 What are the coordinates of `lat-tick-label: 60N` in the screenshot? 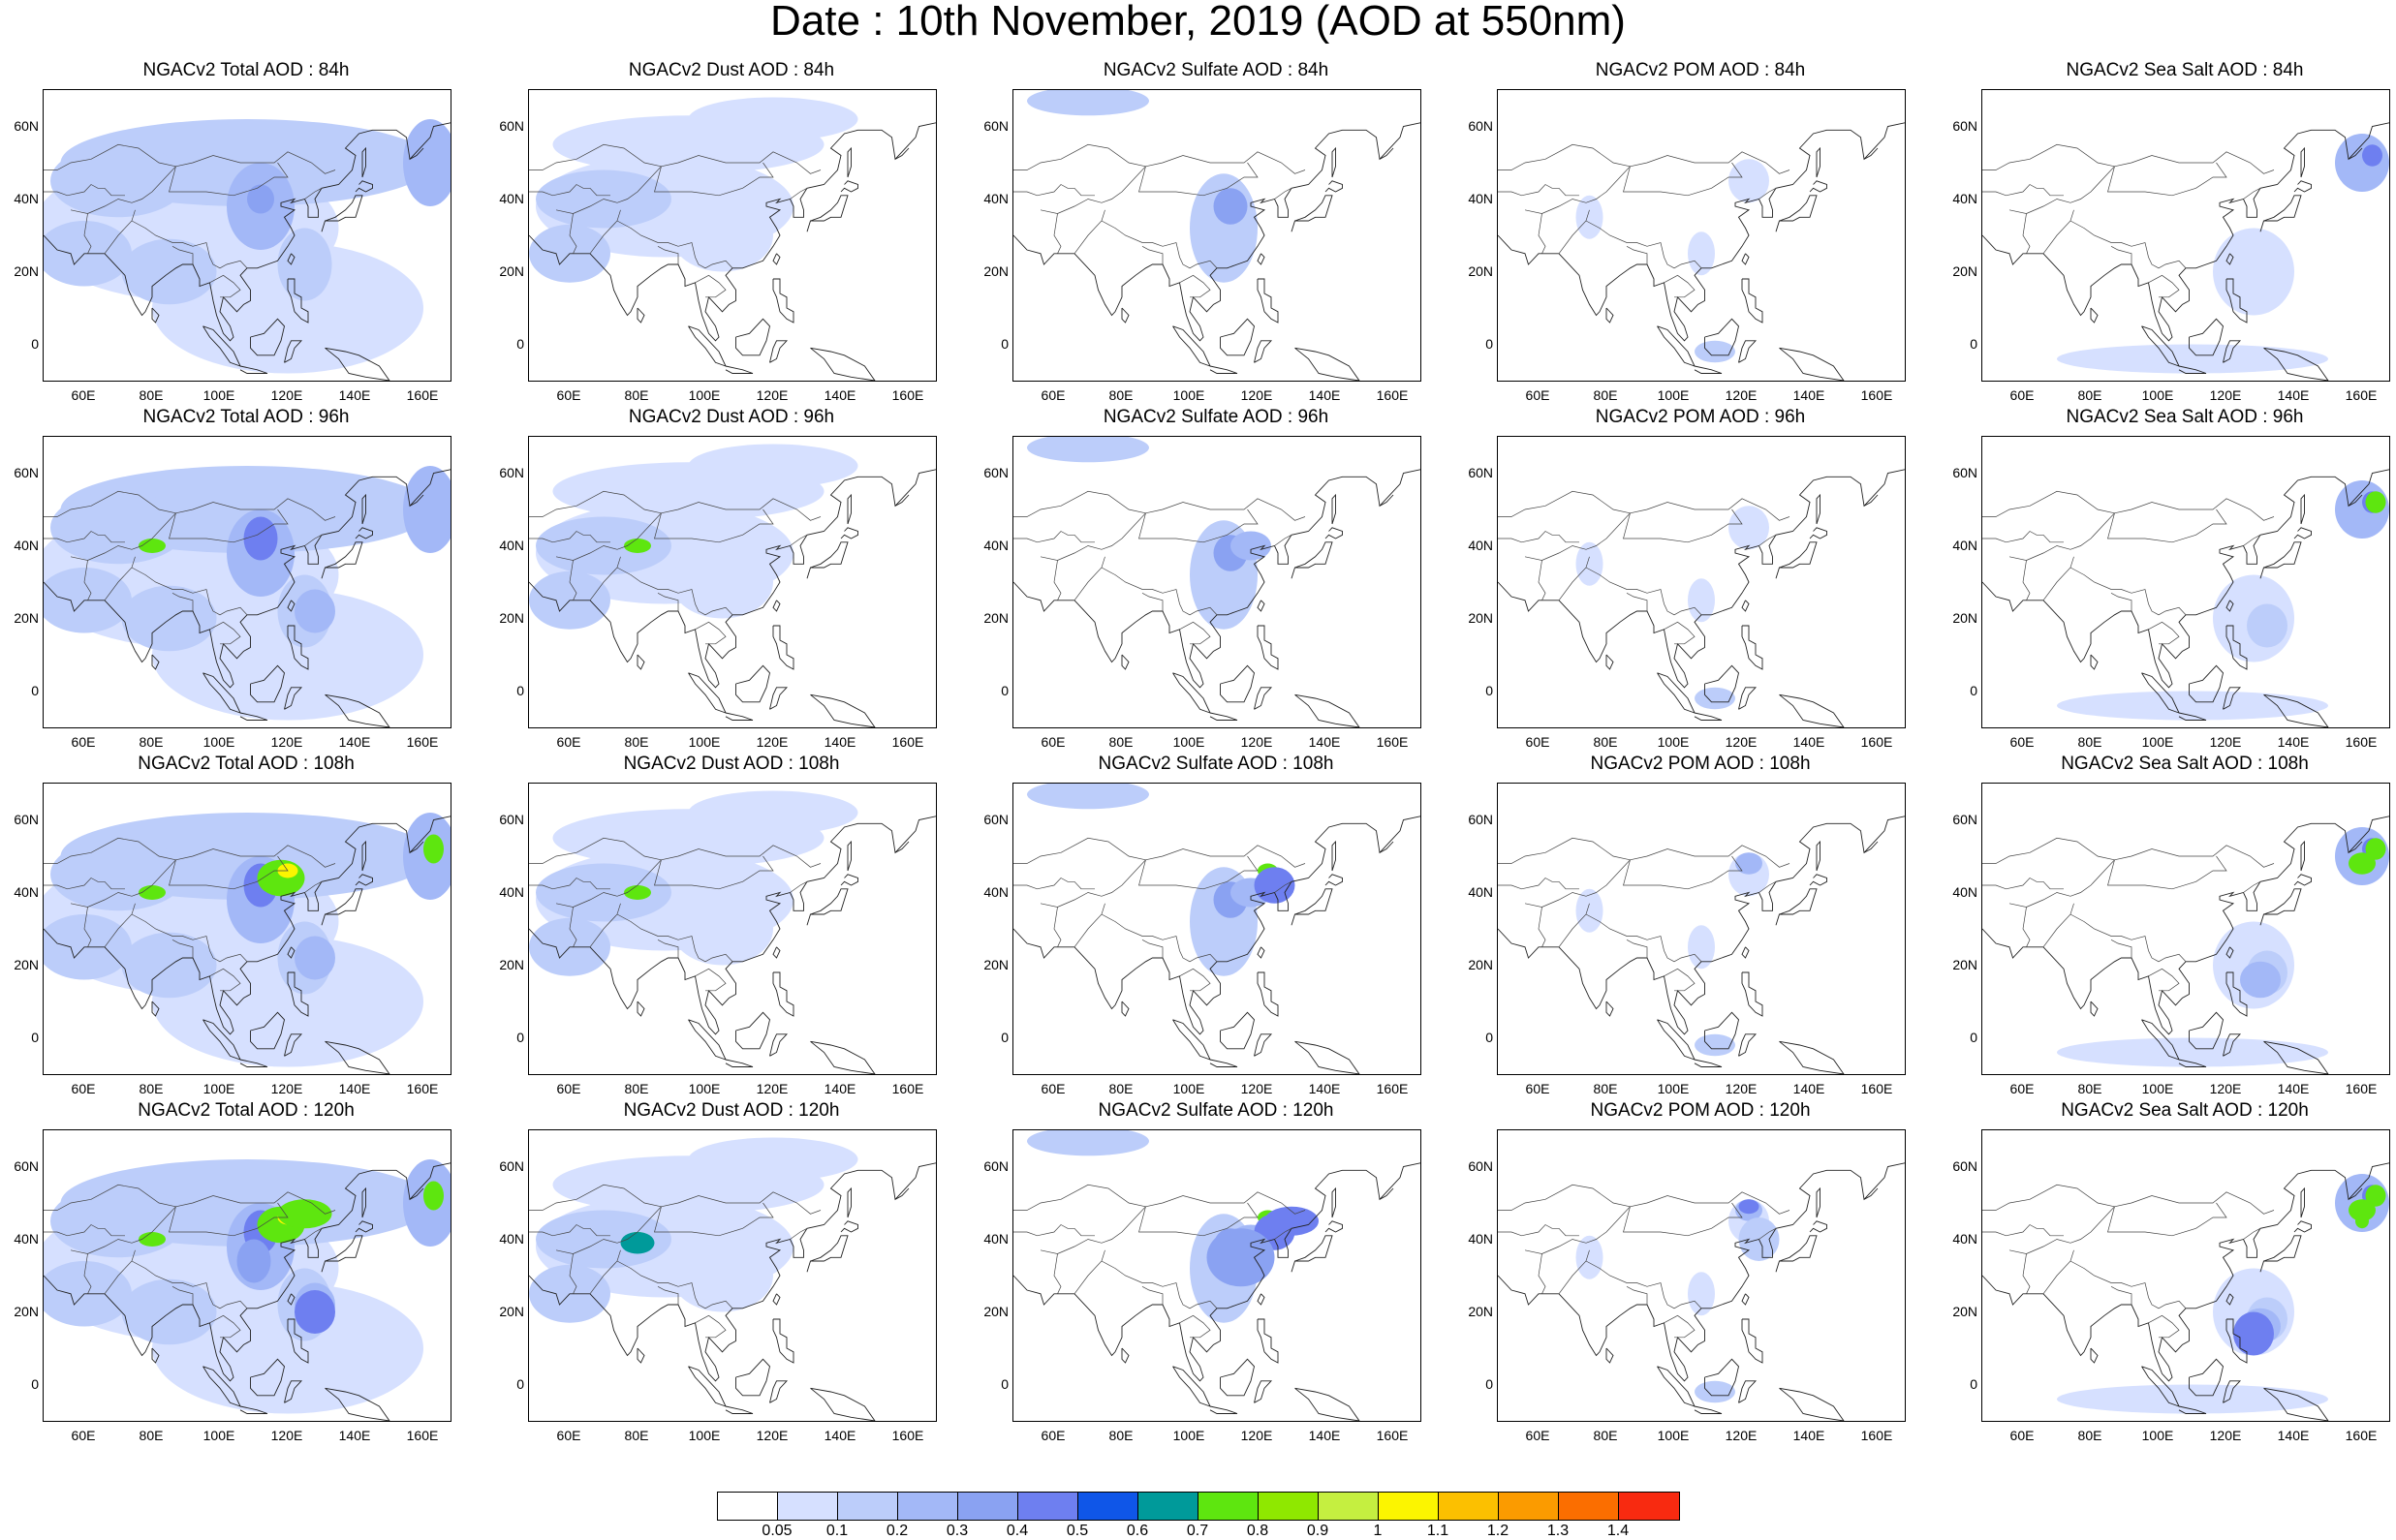 It's located at (511, 472).